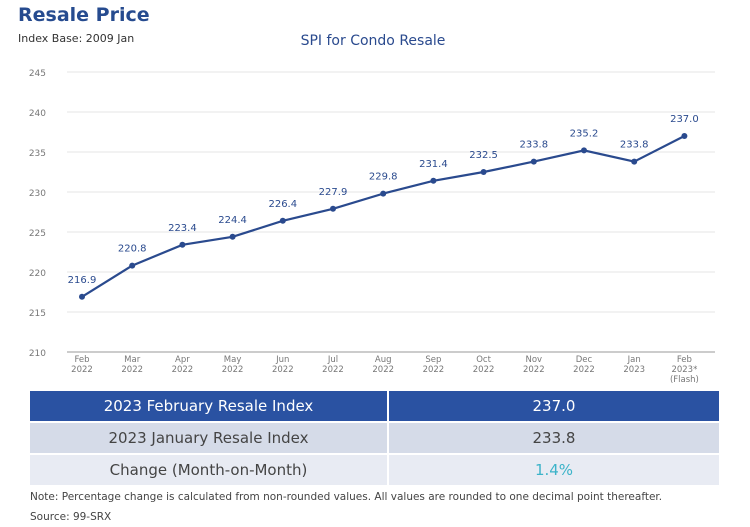  What do you see at coordinates (554, 438) in the screenshot?
I see `row-value: 233.8` at bounding box center [554, 438].